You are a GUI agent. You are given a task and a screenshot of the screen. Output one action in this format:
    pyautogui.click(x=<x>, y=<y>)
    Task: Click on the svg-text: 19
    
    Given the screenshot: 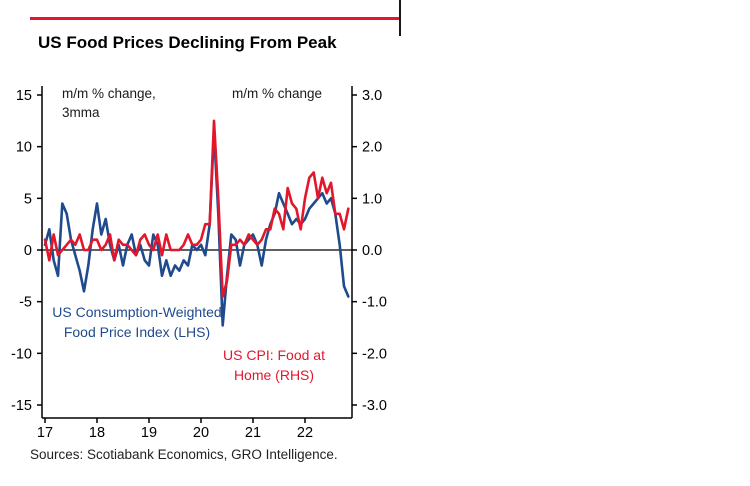 What is the action you would take?
    pyautogui.click(x=149, y=433)
    